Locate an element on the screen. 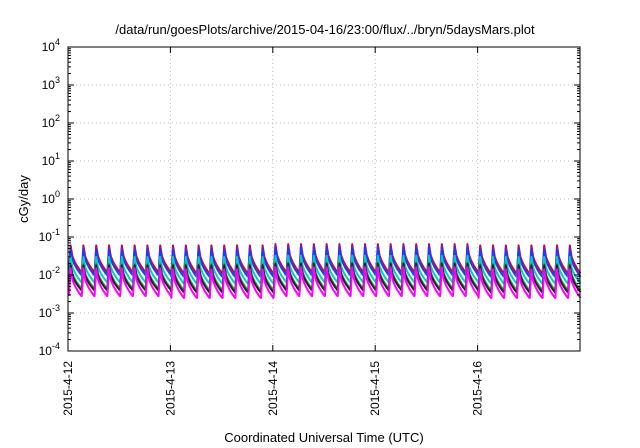 The width and height of the screenshot is (640, 448). y-tick-label: 10³ is located at coordinates (51, 83).